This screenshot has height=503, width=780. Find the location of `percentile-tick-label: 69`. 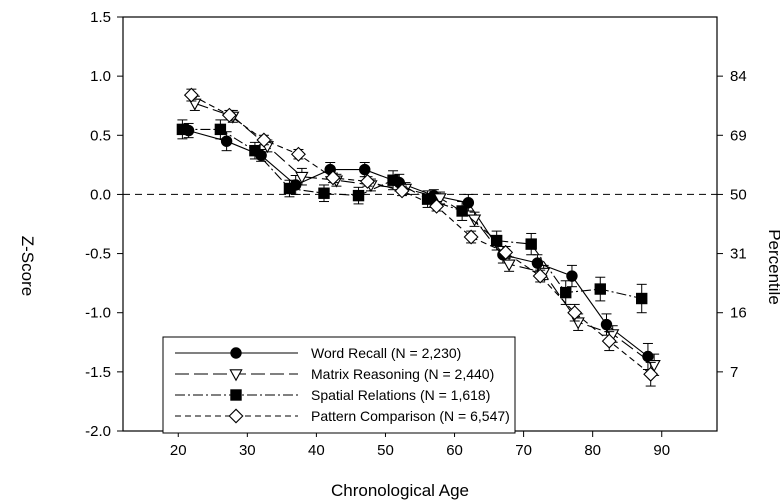

percentile-tick-label: 69 is located at coordinates (738, 135).